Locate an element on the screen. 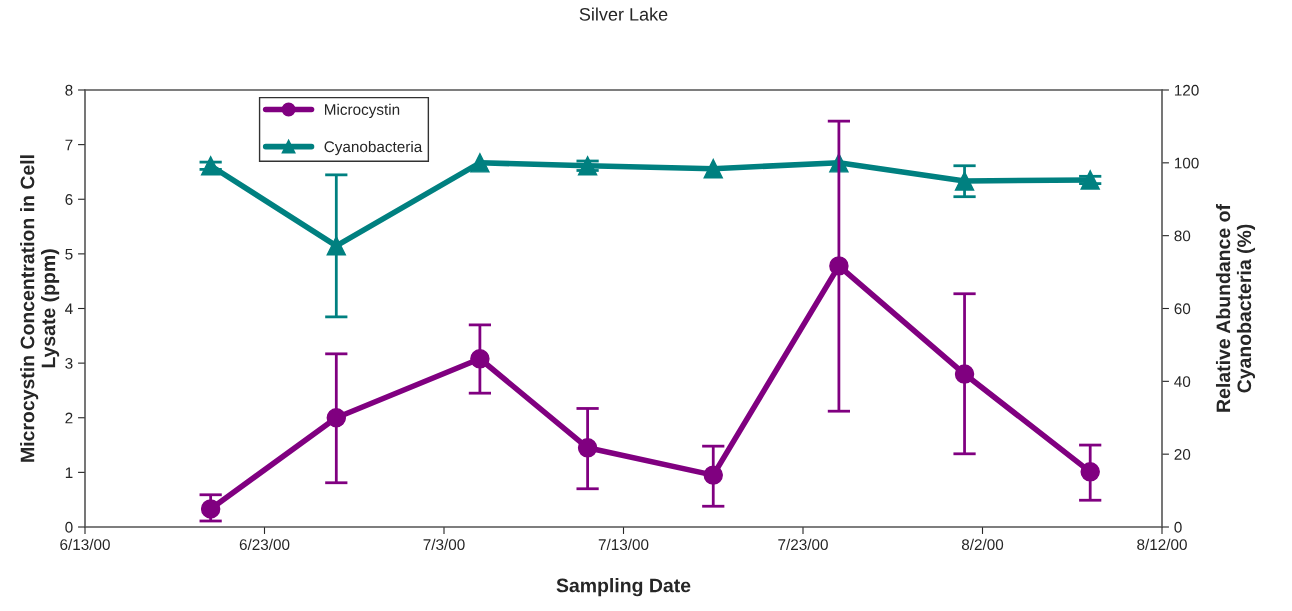 This screenshot has height=611, width=1292. x-tick-label: 8/12/00 is located at coordinates (1162, 544).